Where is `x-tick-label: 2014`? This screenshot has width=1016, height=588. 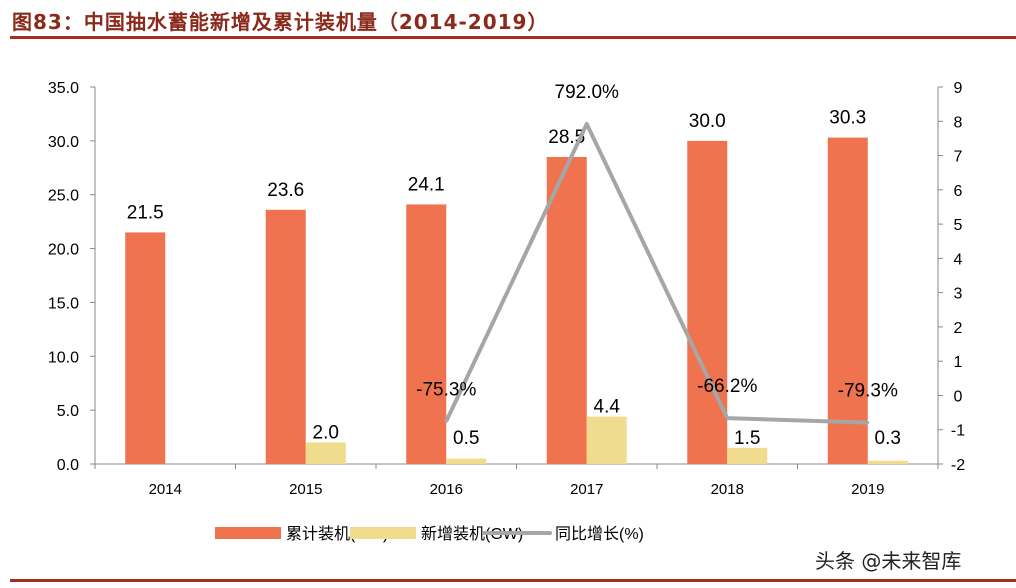
x-tick-label: 2014 is located at coordinates (165, 489).